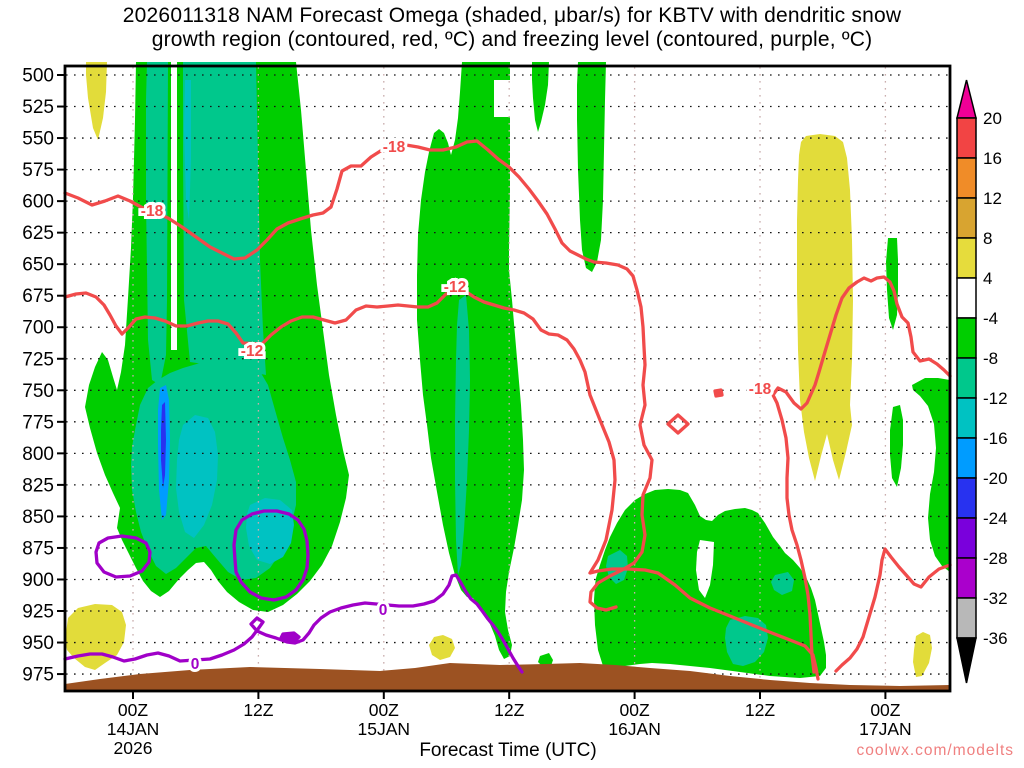 This screenshot has width=1024, height=768. I want to click on svg-text: 8, so click(987, 238).